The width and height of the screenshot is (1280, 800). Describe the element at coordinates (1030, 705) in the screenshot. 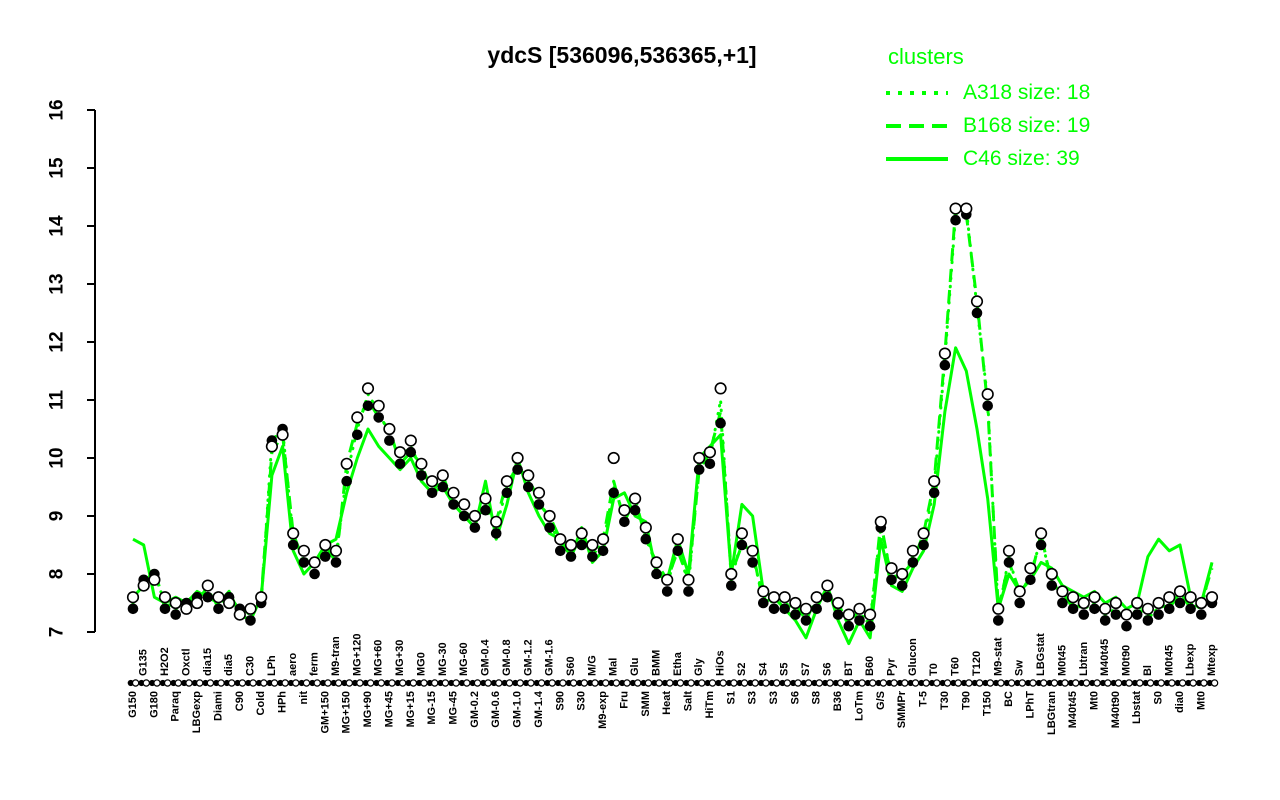

I see `x-tick-label: LPhT` at that location.